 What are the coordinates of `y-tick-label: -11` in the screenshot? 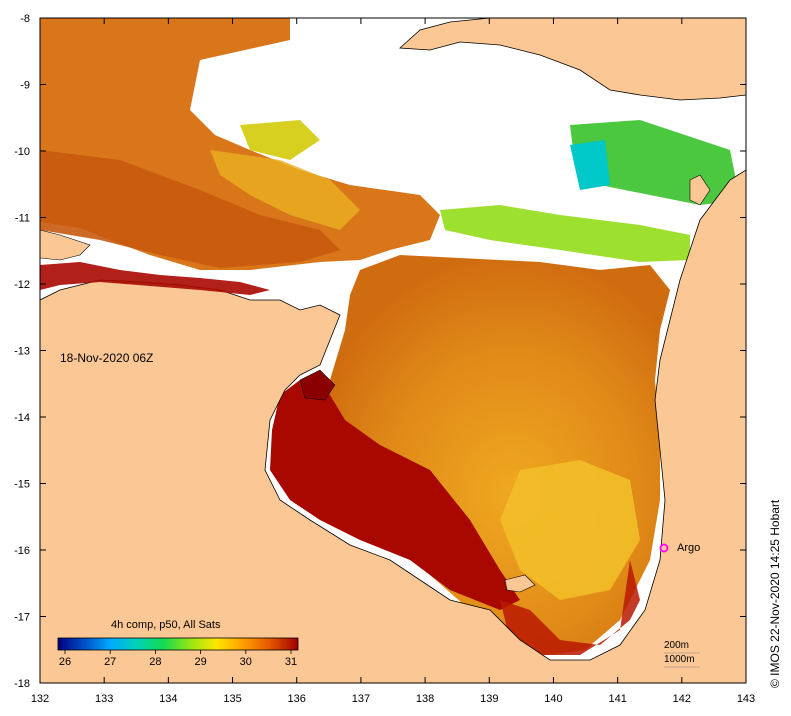 It's located at (22, 219).